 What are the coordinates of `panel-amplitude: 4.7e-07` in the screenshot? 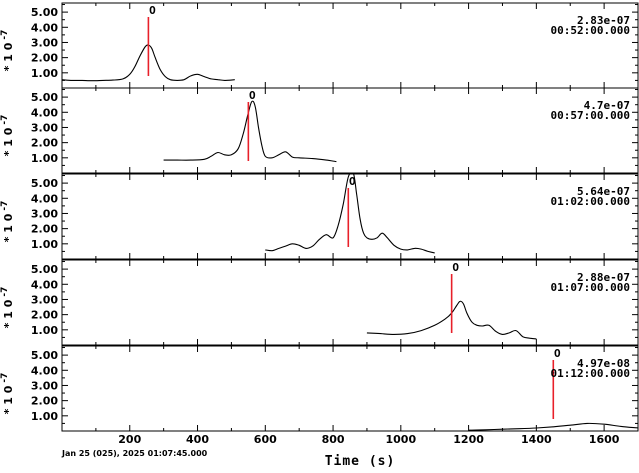 It's located at (607, 105).